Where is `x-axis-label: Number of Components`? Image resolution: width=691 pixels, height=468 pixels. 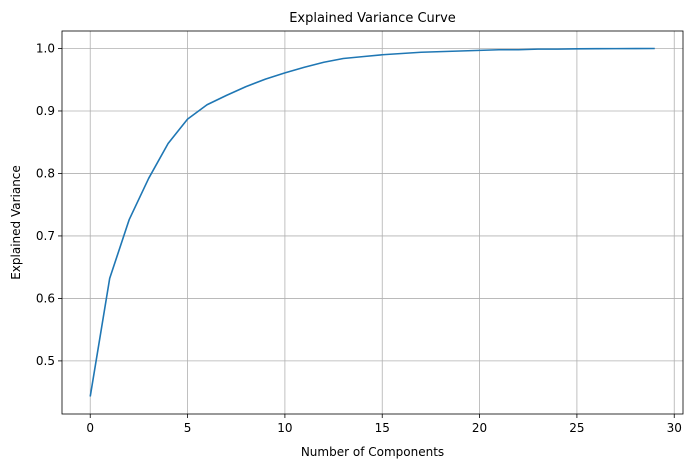 x-axis-label: Number of Components is located at coordinates (372, 452).